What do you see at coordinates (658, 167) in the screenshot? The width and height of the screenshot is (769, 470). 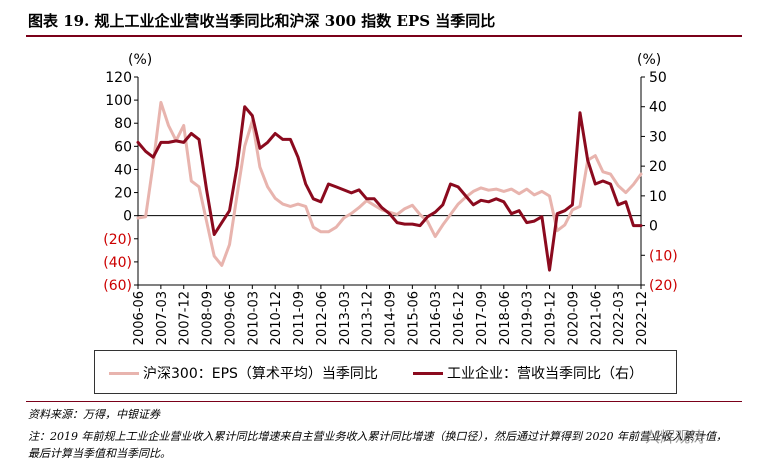 I see `y-tick-label-right: 20` at bounding box center [658, 167].